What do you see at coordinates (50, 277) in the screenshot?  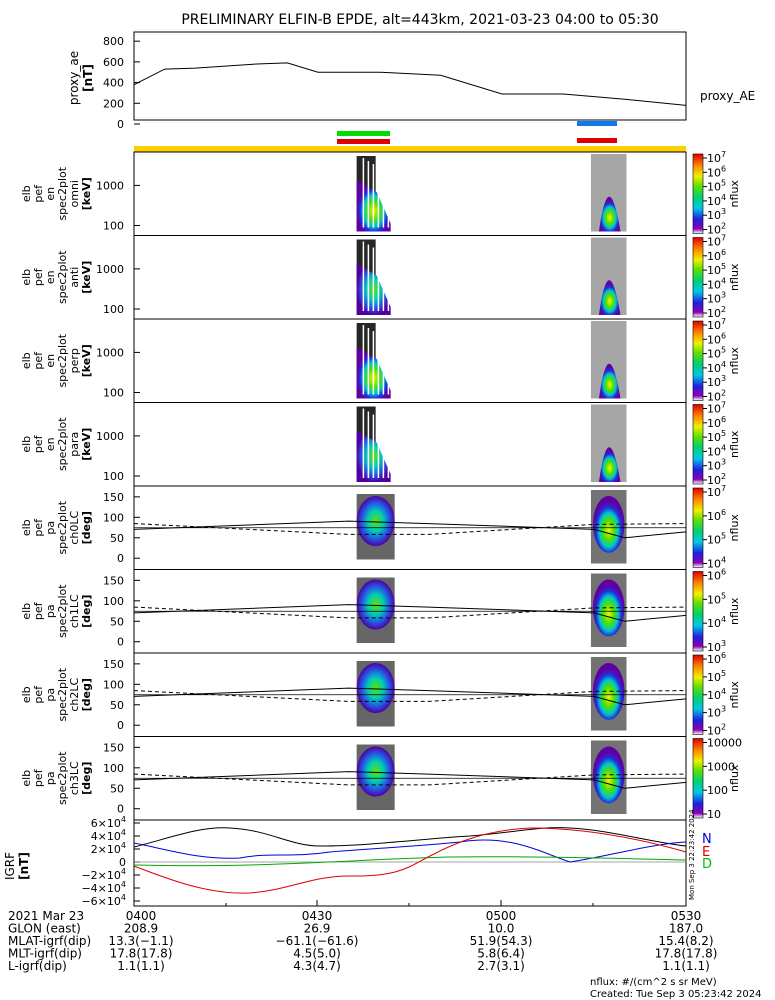 I see `panel-ylabel-line: en` at bounding box center [50, 277].